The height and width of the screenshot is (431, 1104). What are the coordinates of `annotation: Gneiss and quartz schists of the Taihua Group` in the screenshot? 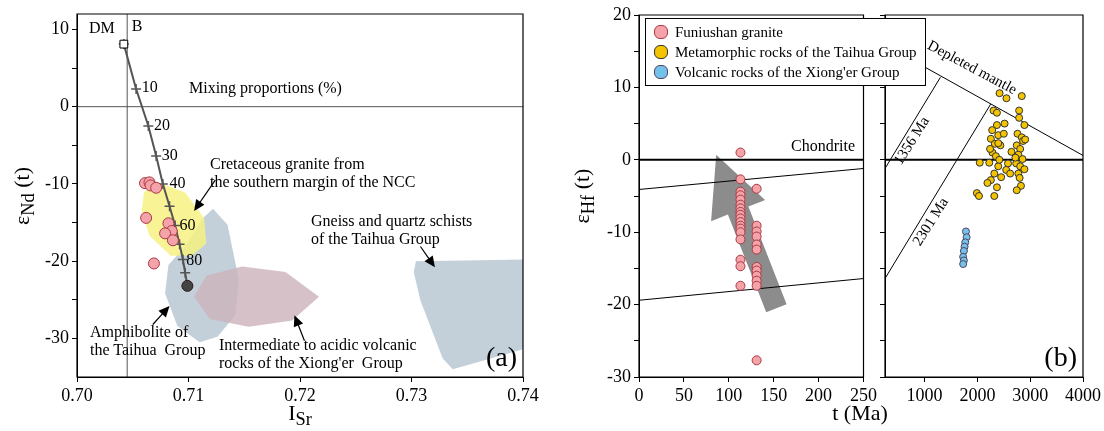 It's located at (392, 230).